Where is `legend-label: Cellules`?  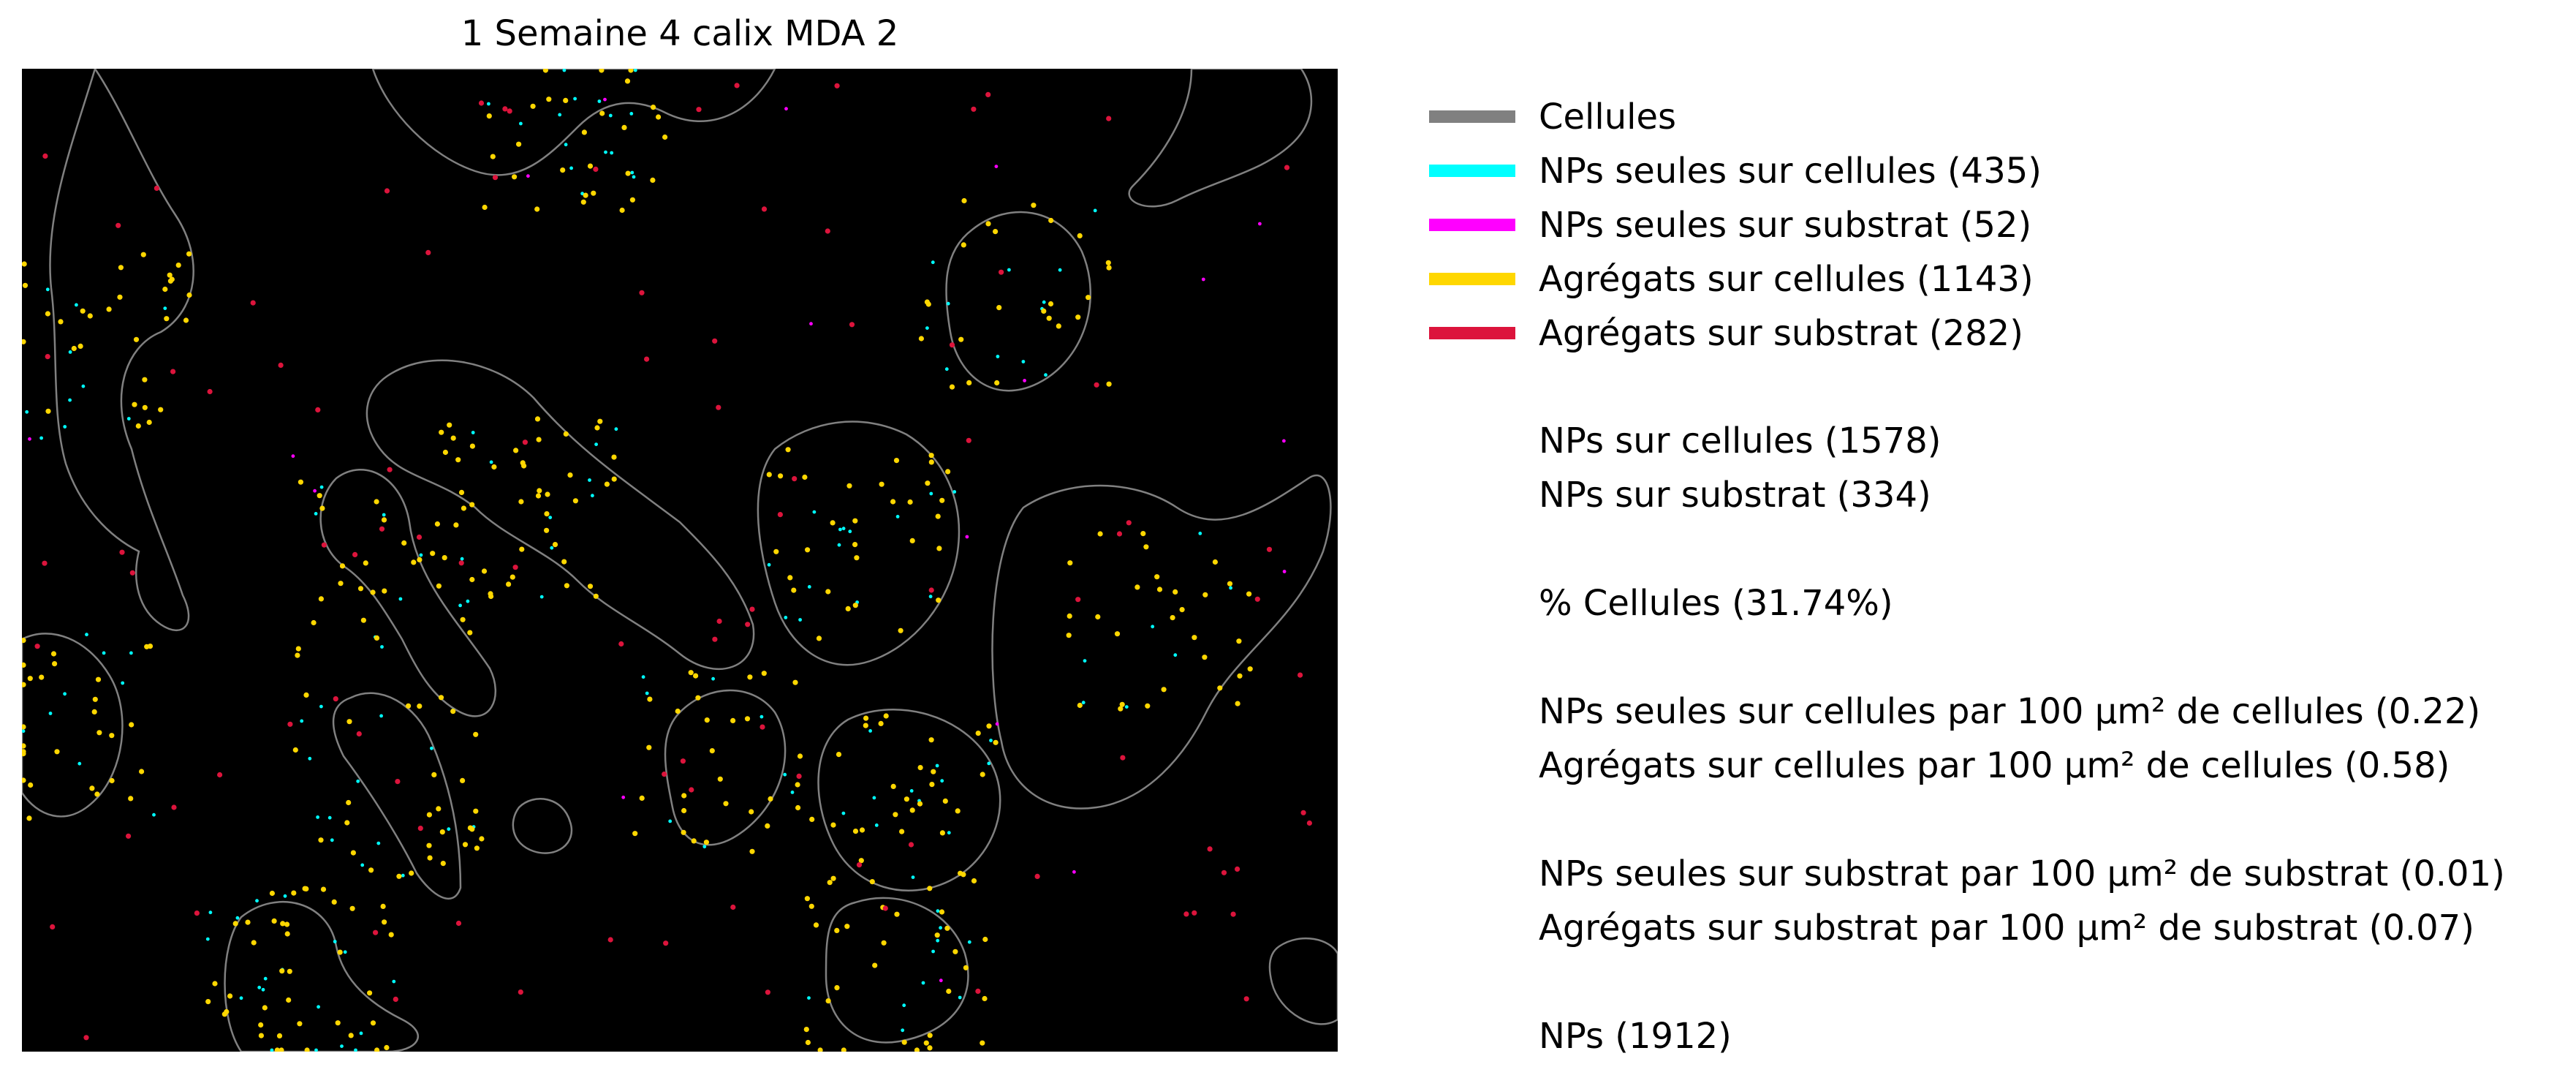 legend-label: Cellules is located at coordinates (1608, 117).